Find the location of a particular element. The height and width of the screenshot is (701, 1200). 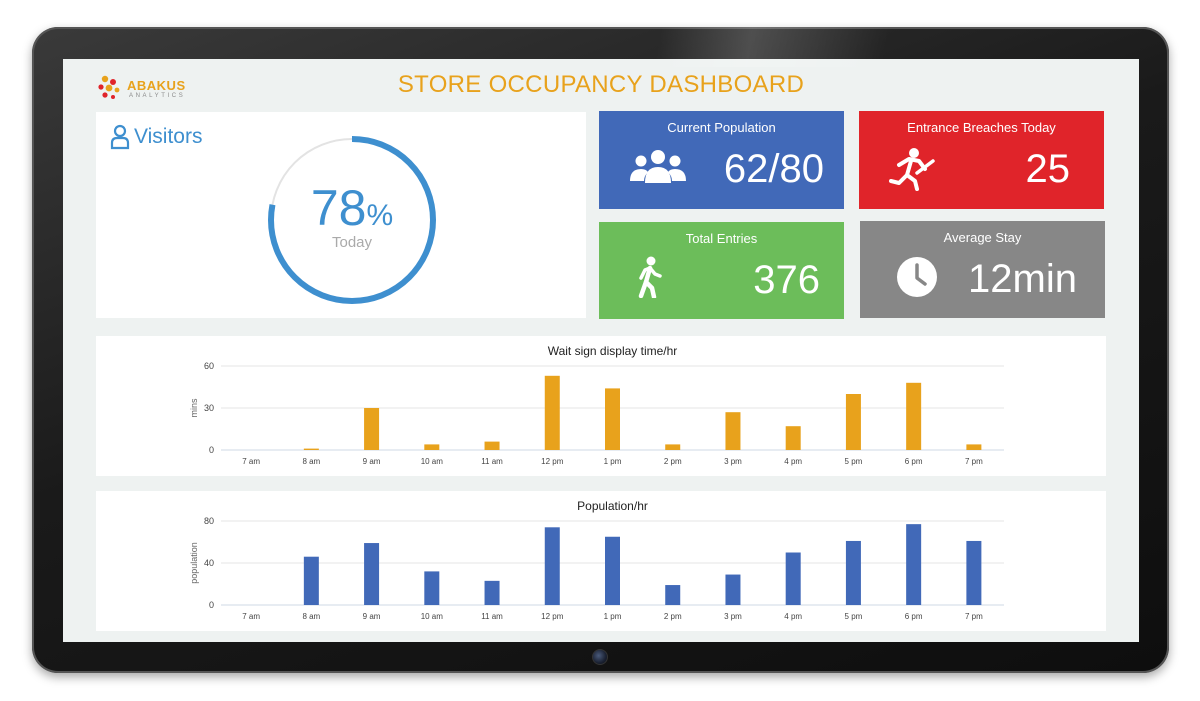

visitors-gauge: 78% Today is located at coordinates (352, 220).